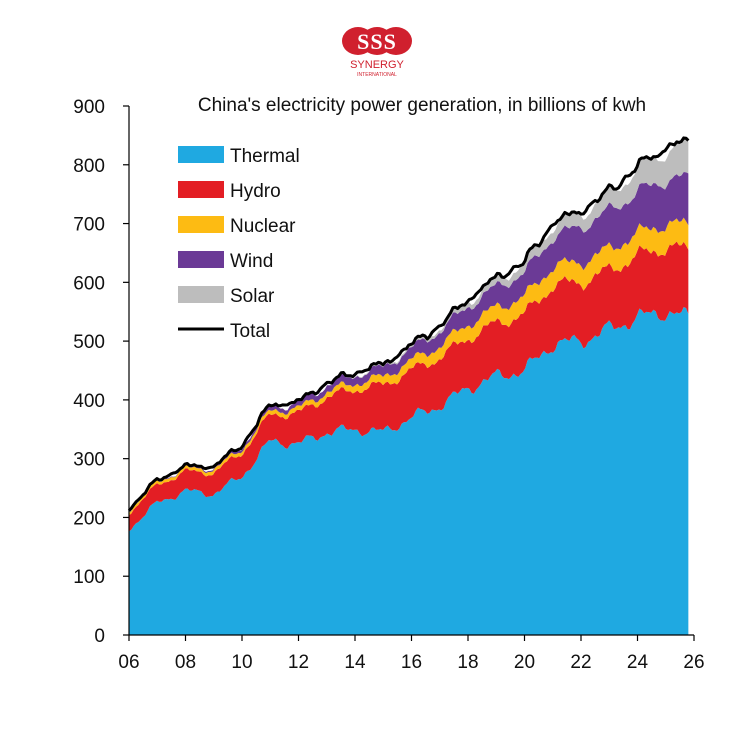 This screenshot has height=755, width=755. What do you see at coordinates (255, 191) in the screenshot?
I see `legend-label-hydro: Hydro` at bounding box center [255, 191].